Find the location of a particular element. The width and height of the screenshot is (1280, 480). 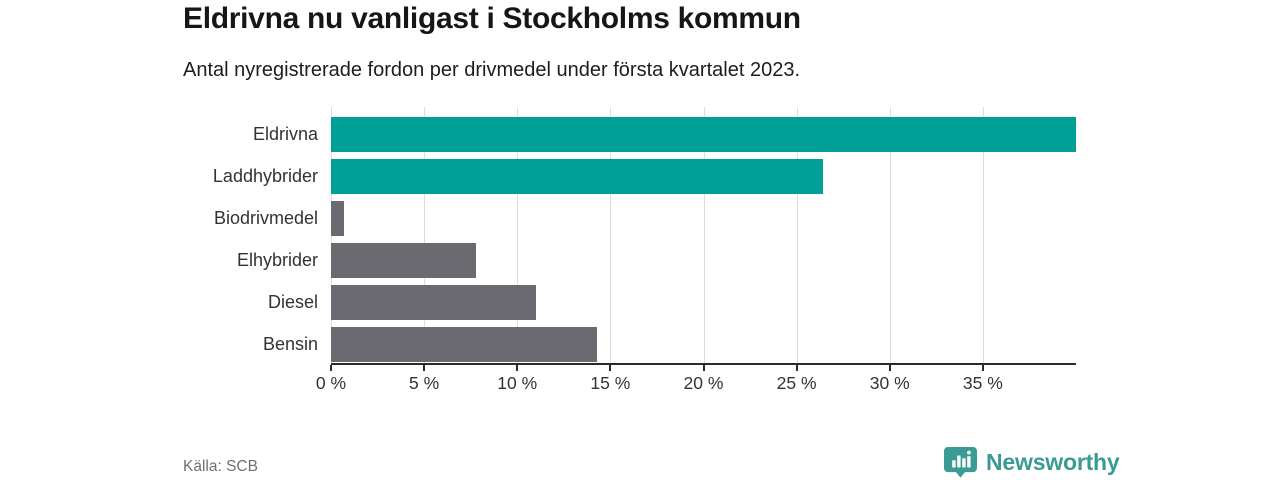

x-axis-line is located at coordinates (703, 364).